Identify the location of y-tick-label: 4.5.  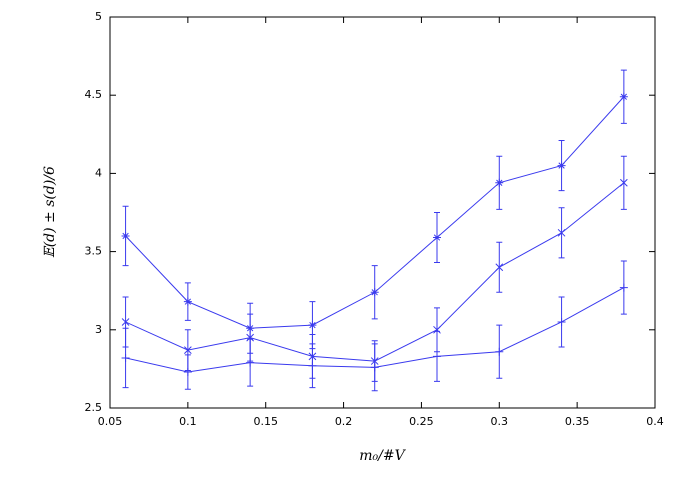
(94, 94).